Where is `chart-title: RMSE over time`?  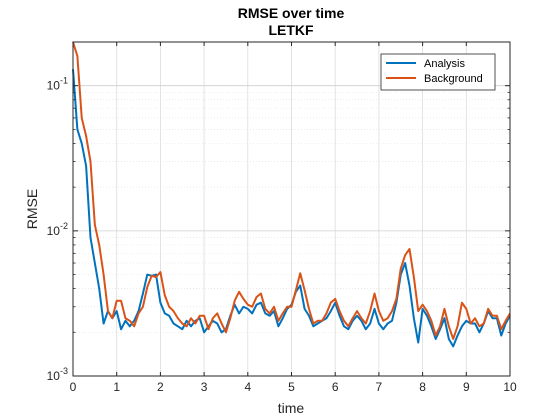
chart-title: RMSE over time is located at coordinates (291, 13).